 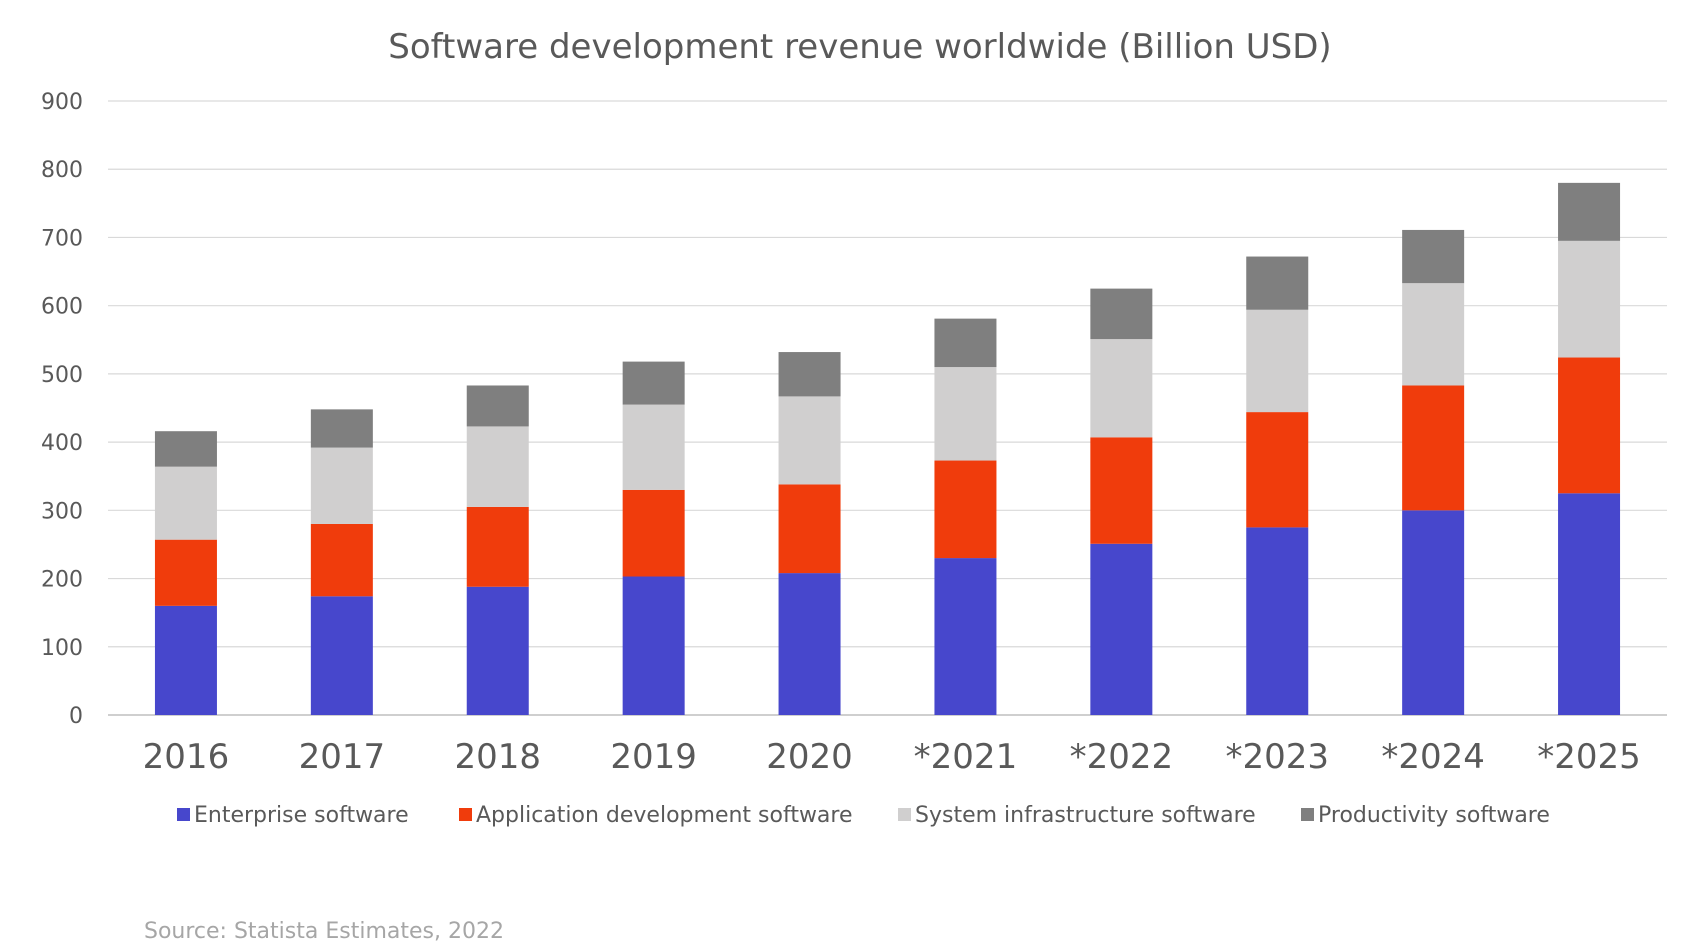 I want to click on x-tick-label: 2018, so click(x=497, y=757).